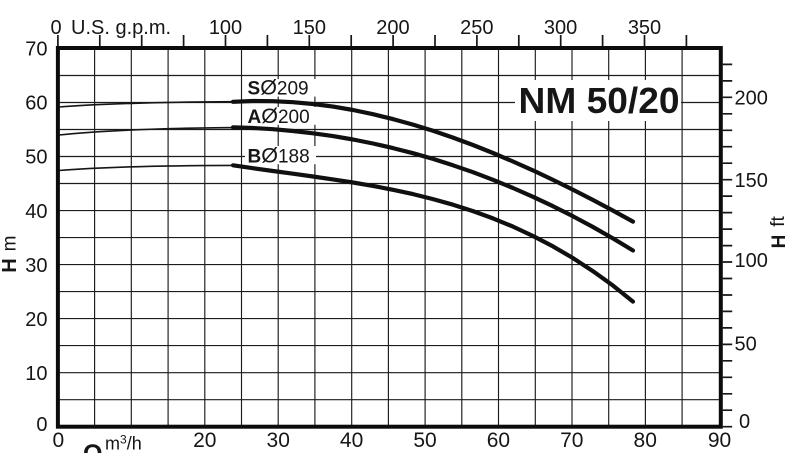  I want to click on svg-text: Q, so click(92, 446).